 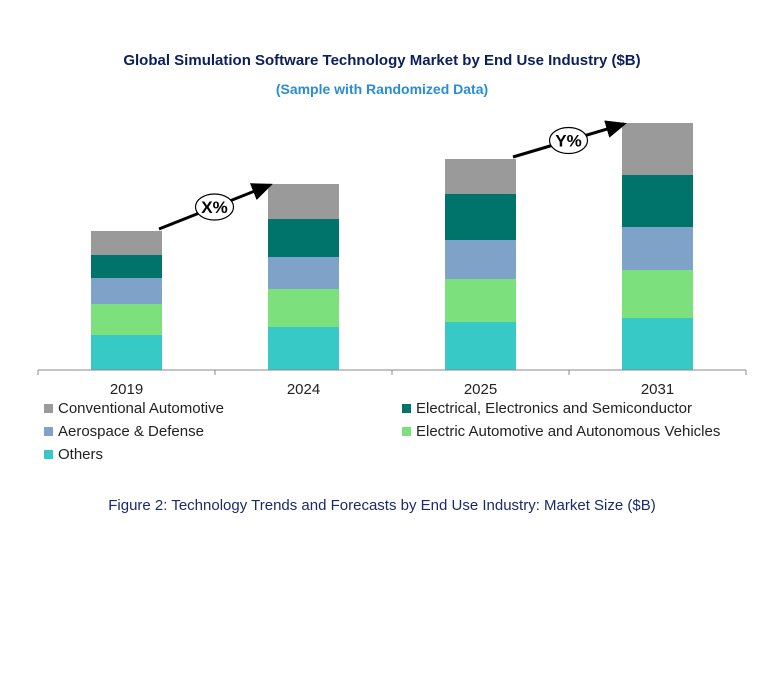 I want to click on growth-rate-label: Y%, so click(x=568, y=141).